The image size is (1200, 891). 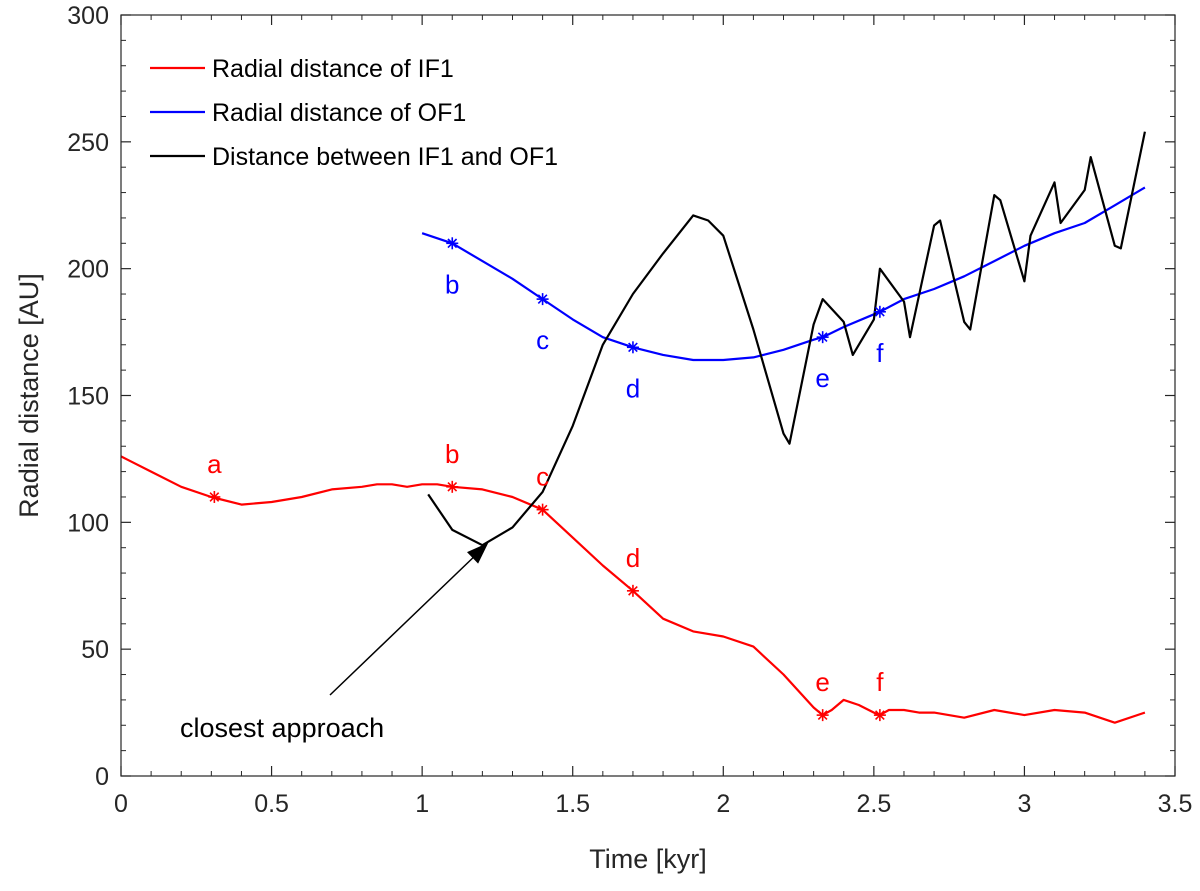 I want to click on x-tick-label: 1.5, so click(x=572, y=804).